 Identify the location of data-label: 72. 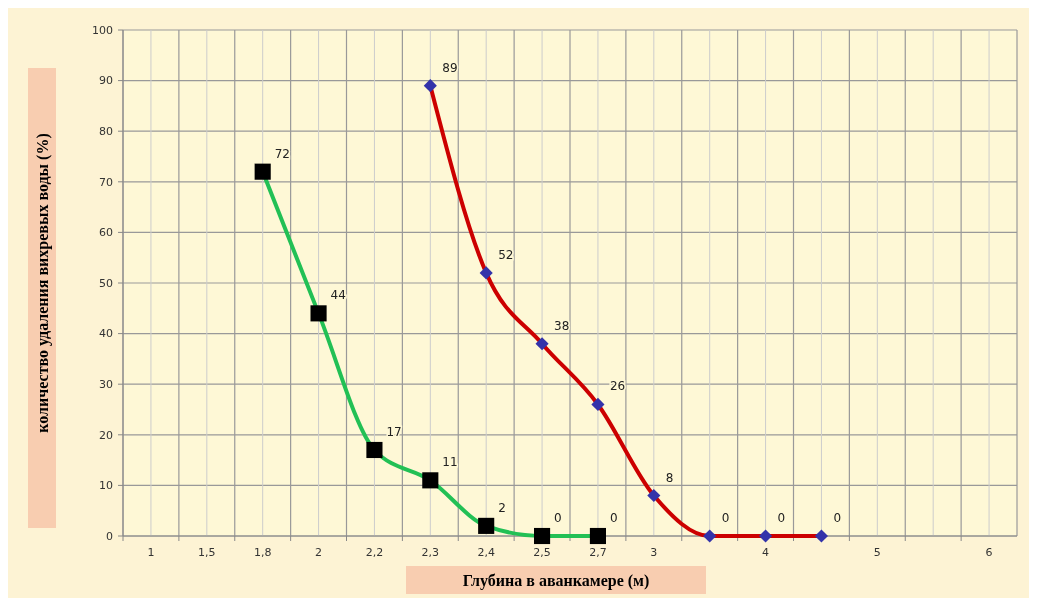
(282, 153).